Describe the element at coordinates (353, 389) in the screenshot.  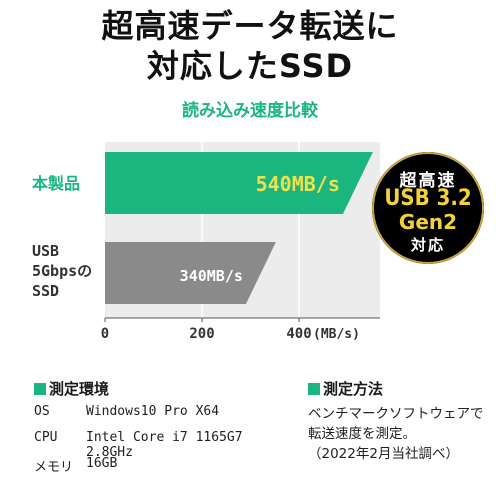
I see `method-title-text: 測定方法` at that location.